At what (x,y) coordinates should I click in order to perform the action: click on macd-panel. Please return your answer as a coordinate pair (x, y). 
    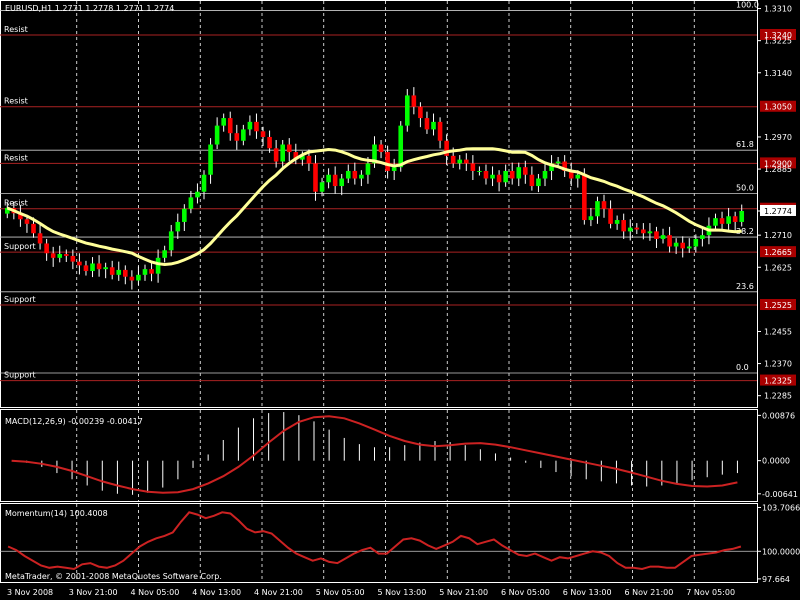
    Looking at the image, I should click on (379, 455).